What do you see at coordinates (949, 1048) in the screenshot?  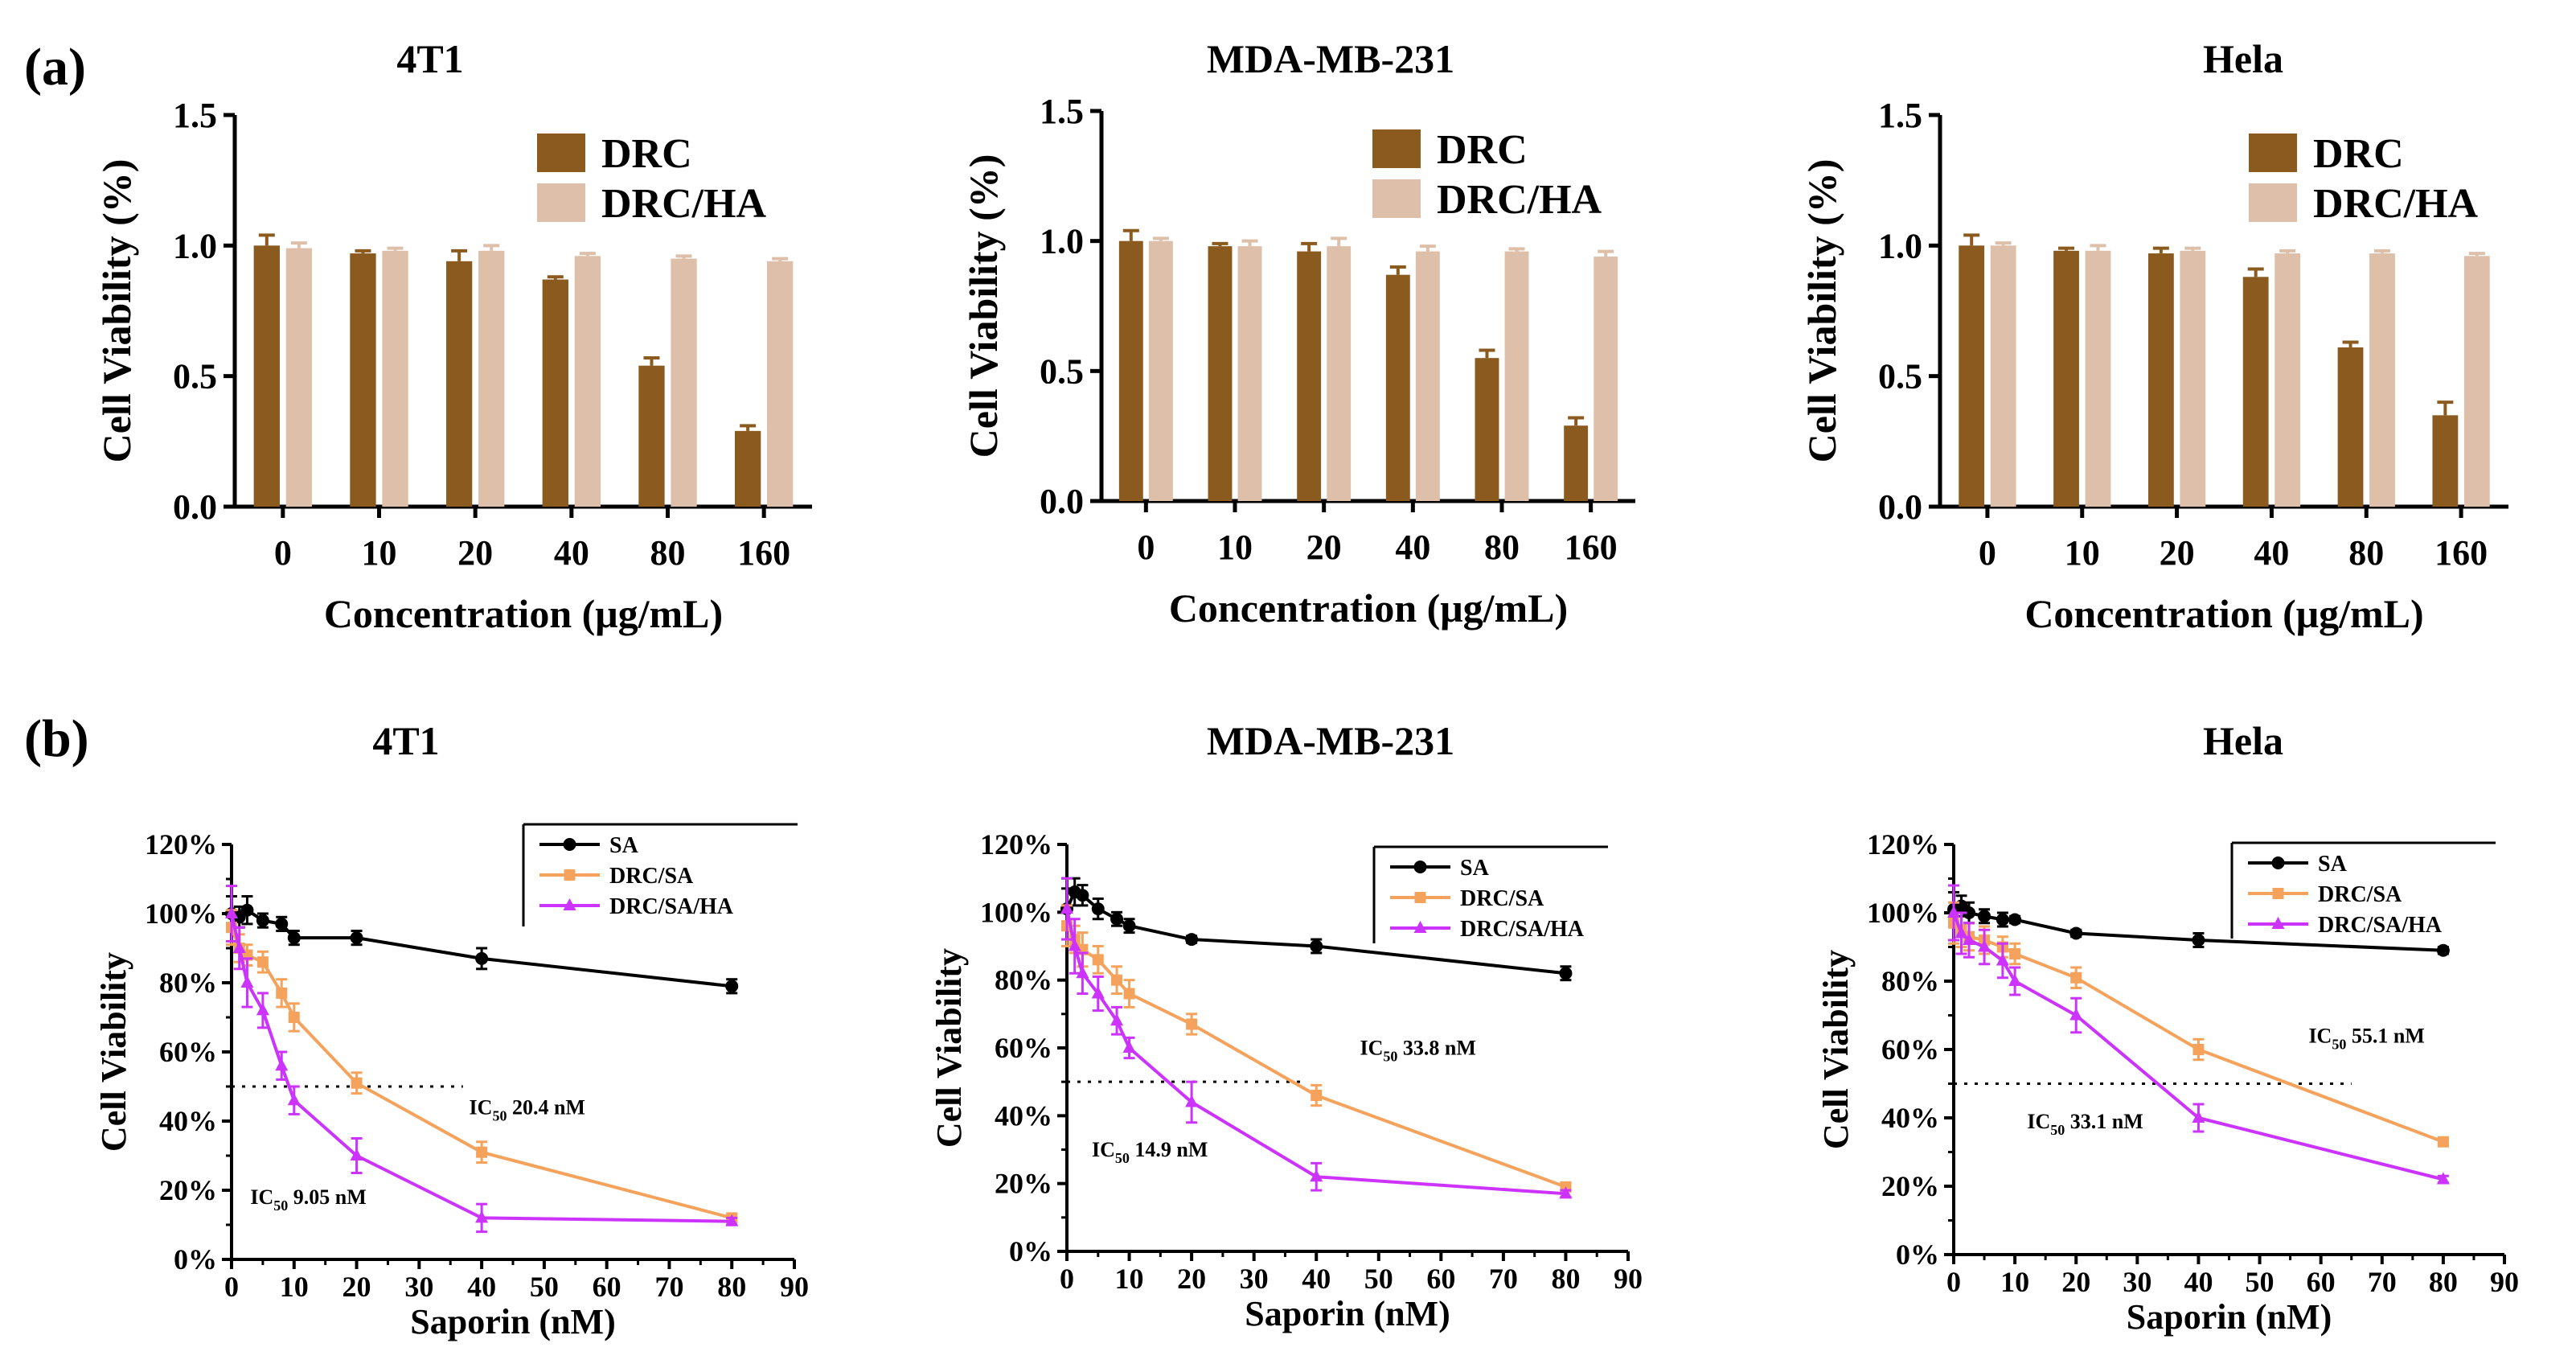 I see `y-axis-title: Cell Viability` at bounding box center [949, 1048].